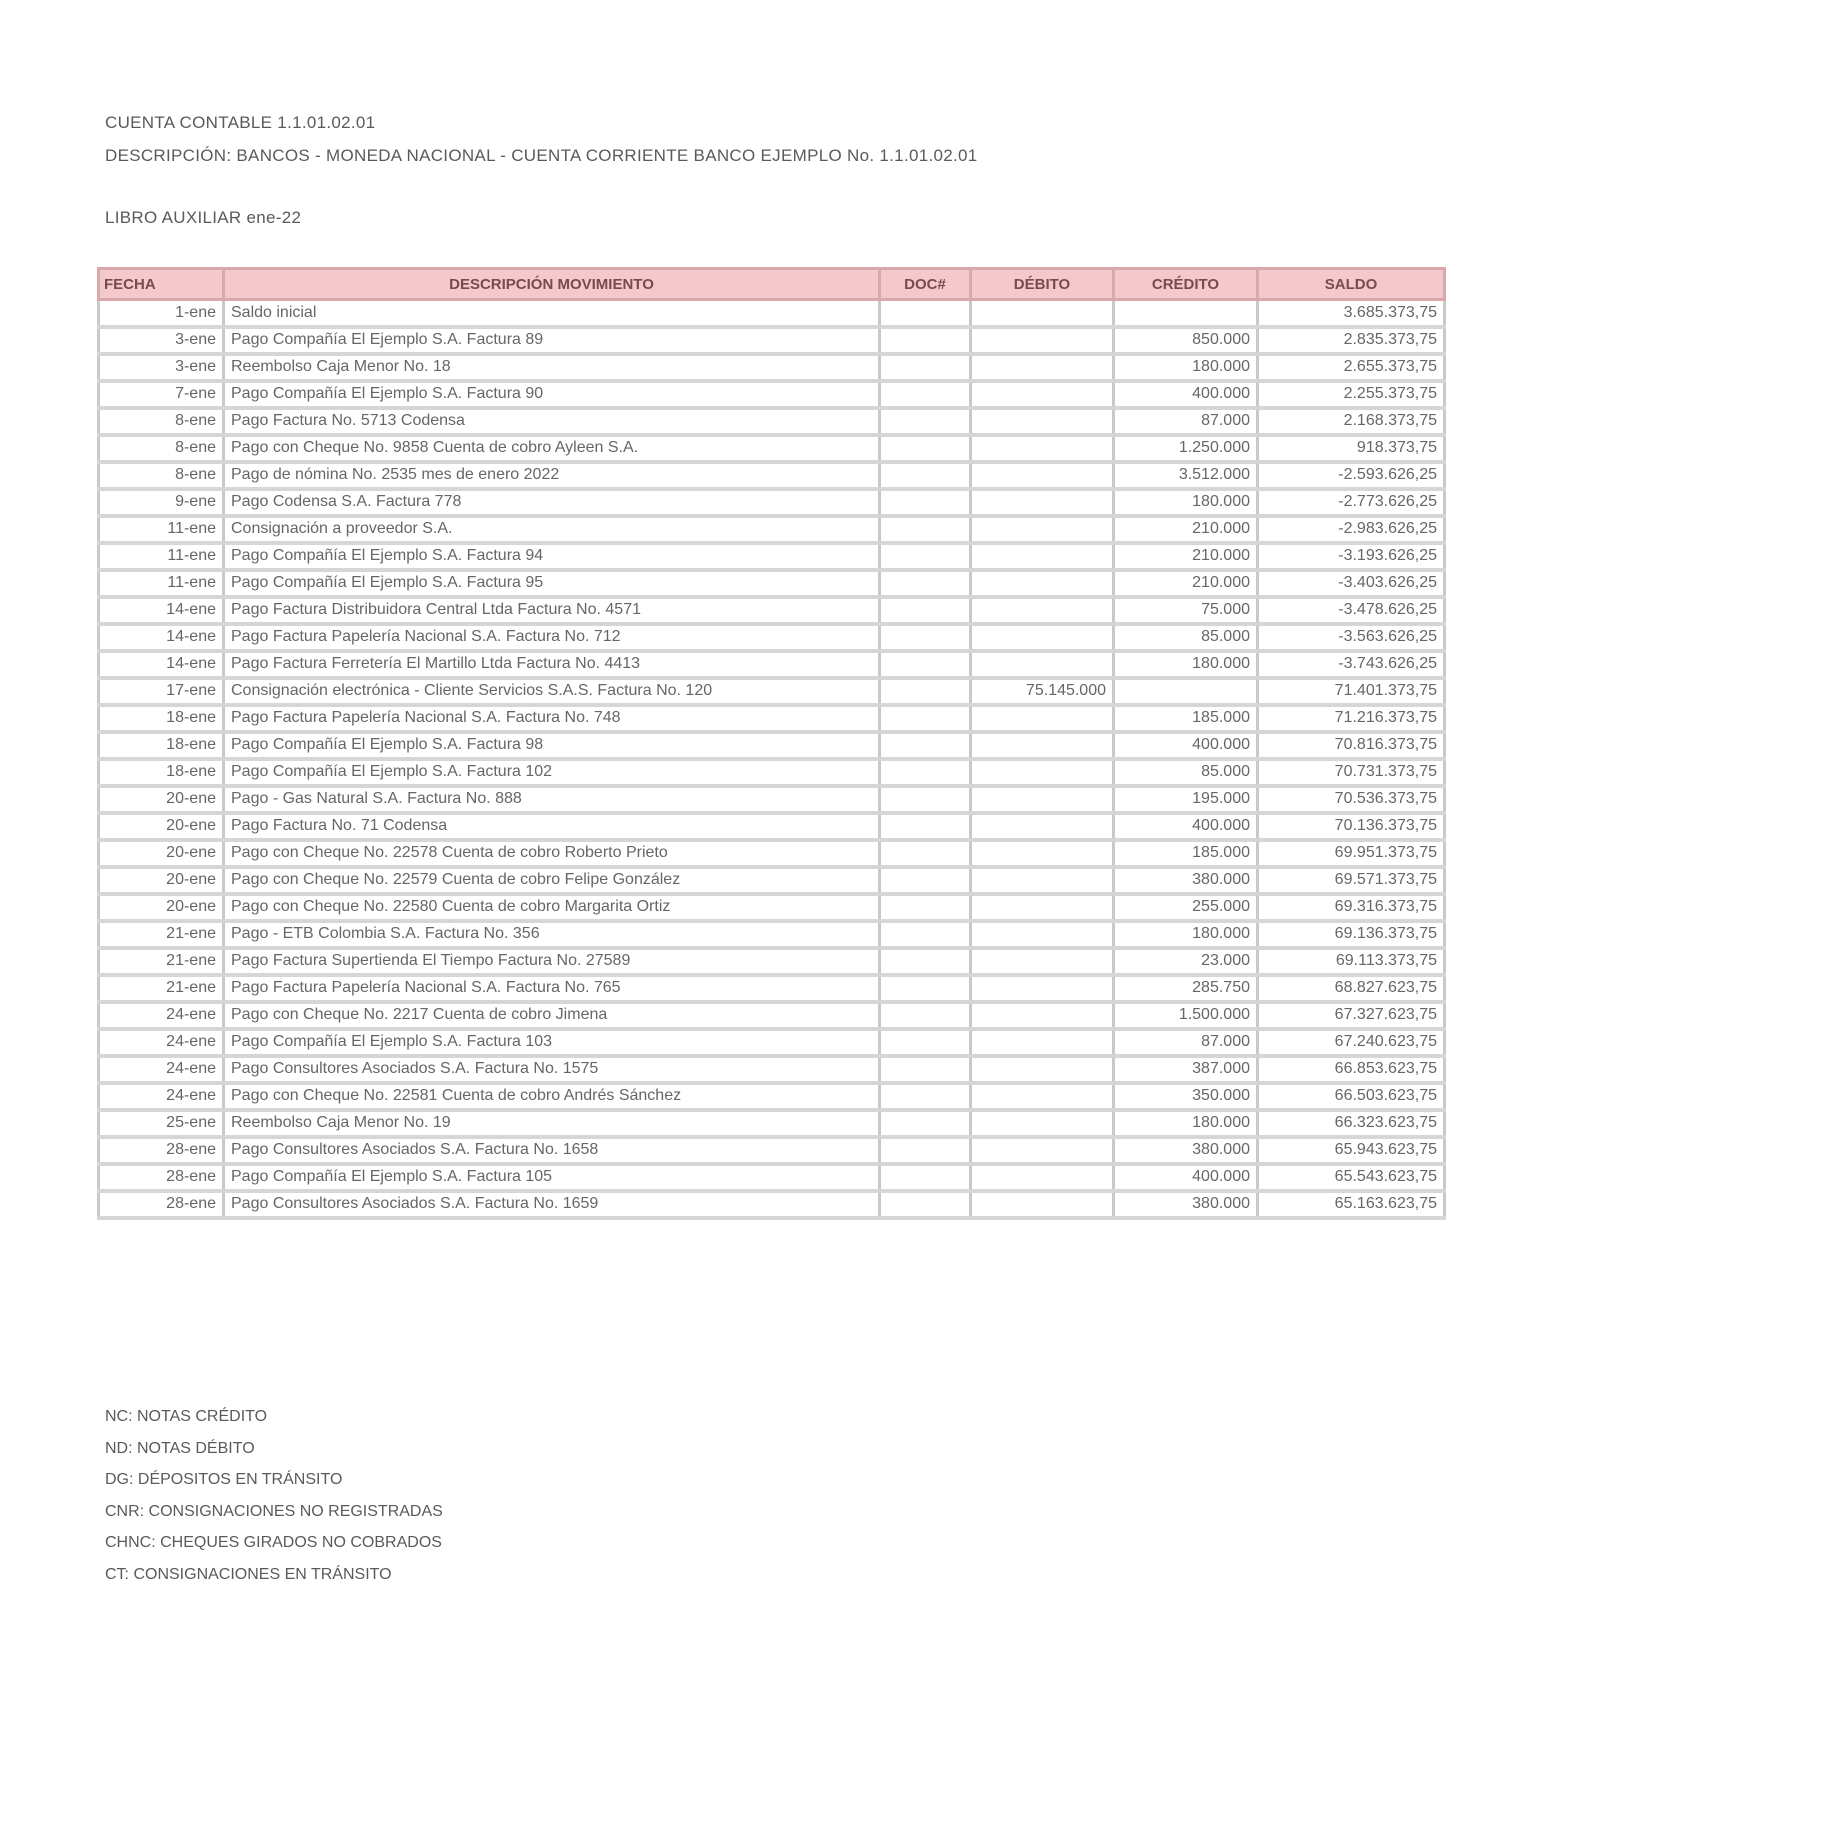  What do you see at coordinates (1351, 1043) in the screenshot?
I see `cell-saldo: 67.240.623,75` at bounding box center [1351, 1043].